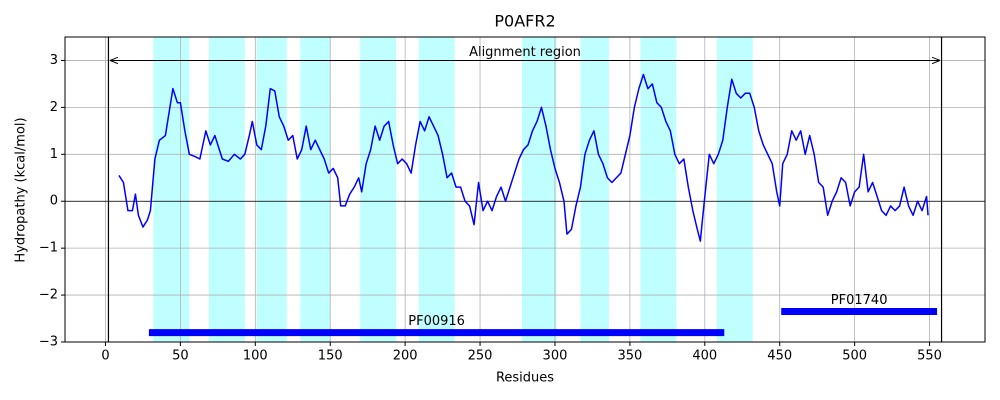  What do you see at coordinates (54, 107) in the screenshot?
I see `y-tick-label: 2` at bounding box center [54, 107].